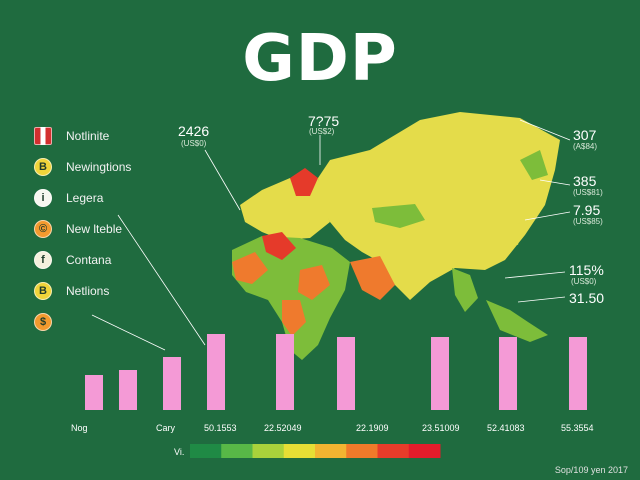 This screenshot has height=480, width=640. What do you see at coordinates (109, 259) in the screenshot?
I see `legend-item: f Contana` at bounding box center [109, 259].